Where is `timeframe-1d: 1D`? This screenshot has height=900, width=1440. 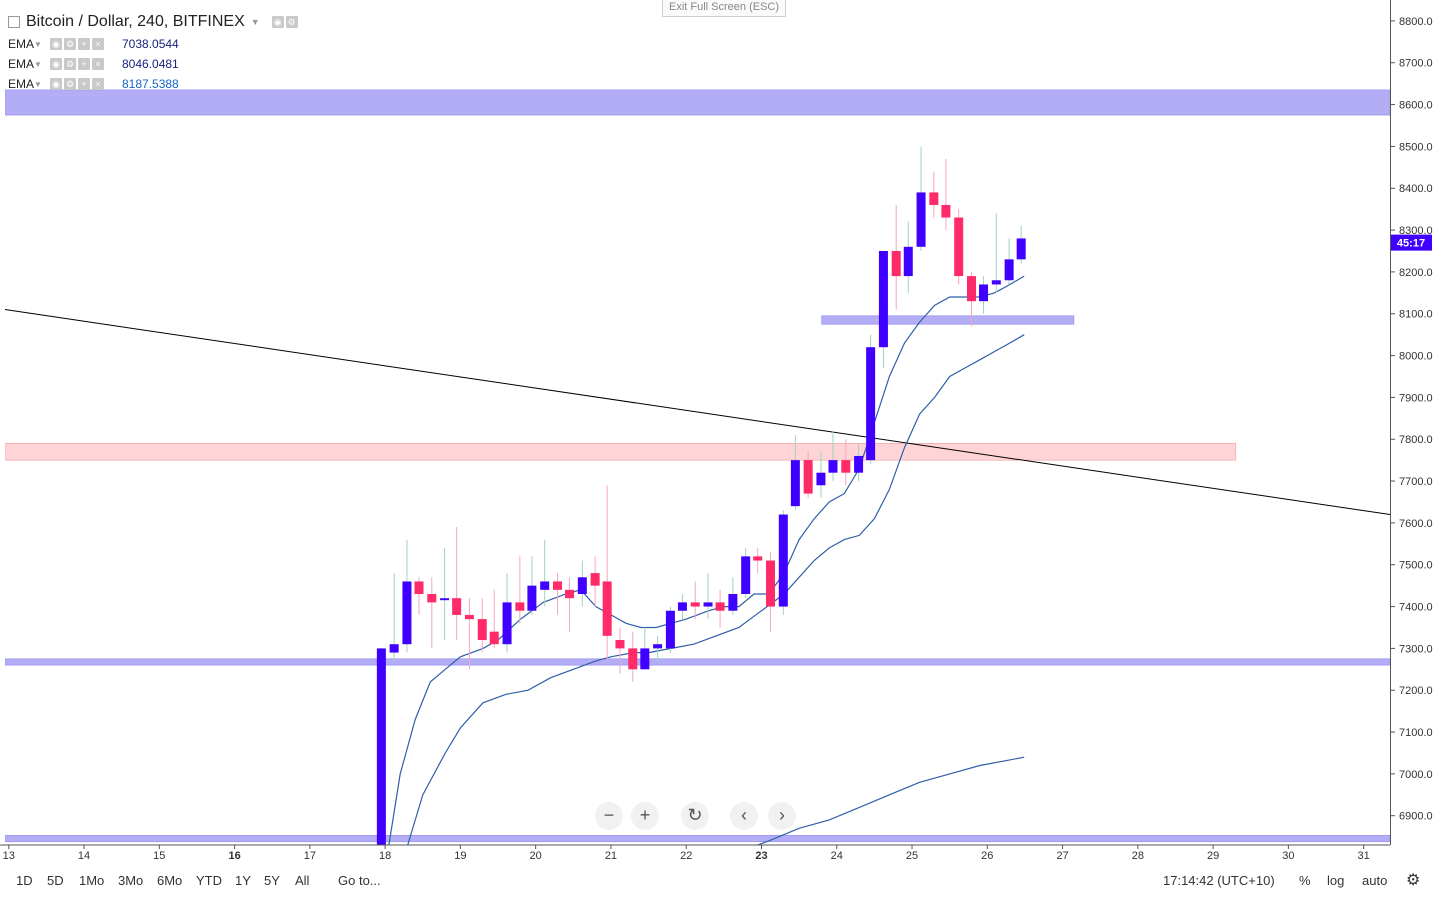 timeframe-1d: 1D is located at coordinates (24, 880).